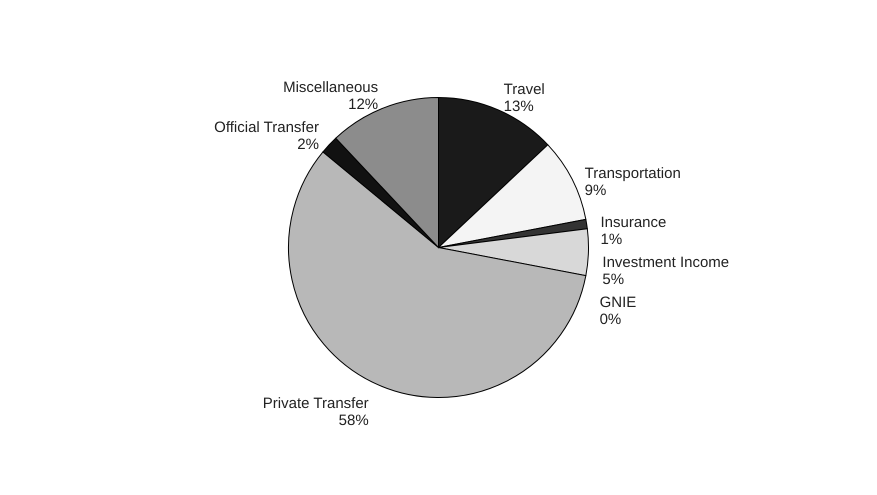 This screenshot has width=877, height=495. I want to click on category-label: GNIE, so click(618, 302).